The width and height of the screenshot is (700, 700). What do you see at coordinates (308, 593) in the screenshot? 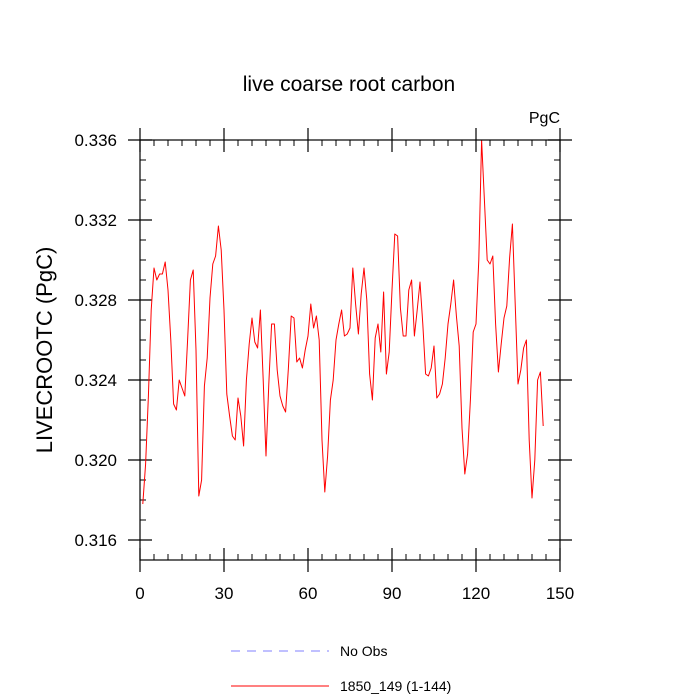
I see `x-tick-label: 60` at bounding box center [308, 593].